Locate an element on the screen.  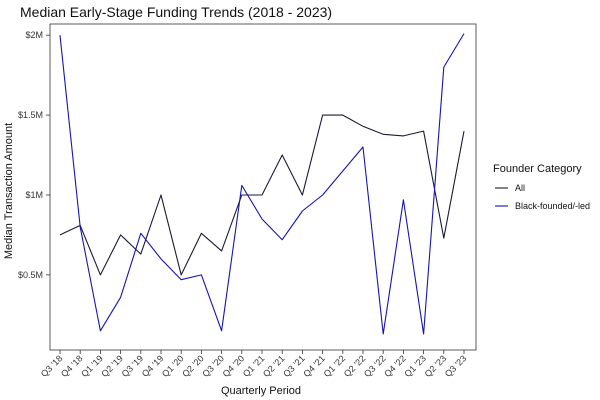
y-tick-label: $0.5M is located at coordinates (30, 275).